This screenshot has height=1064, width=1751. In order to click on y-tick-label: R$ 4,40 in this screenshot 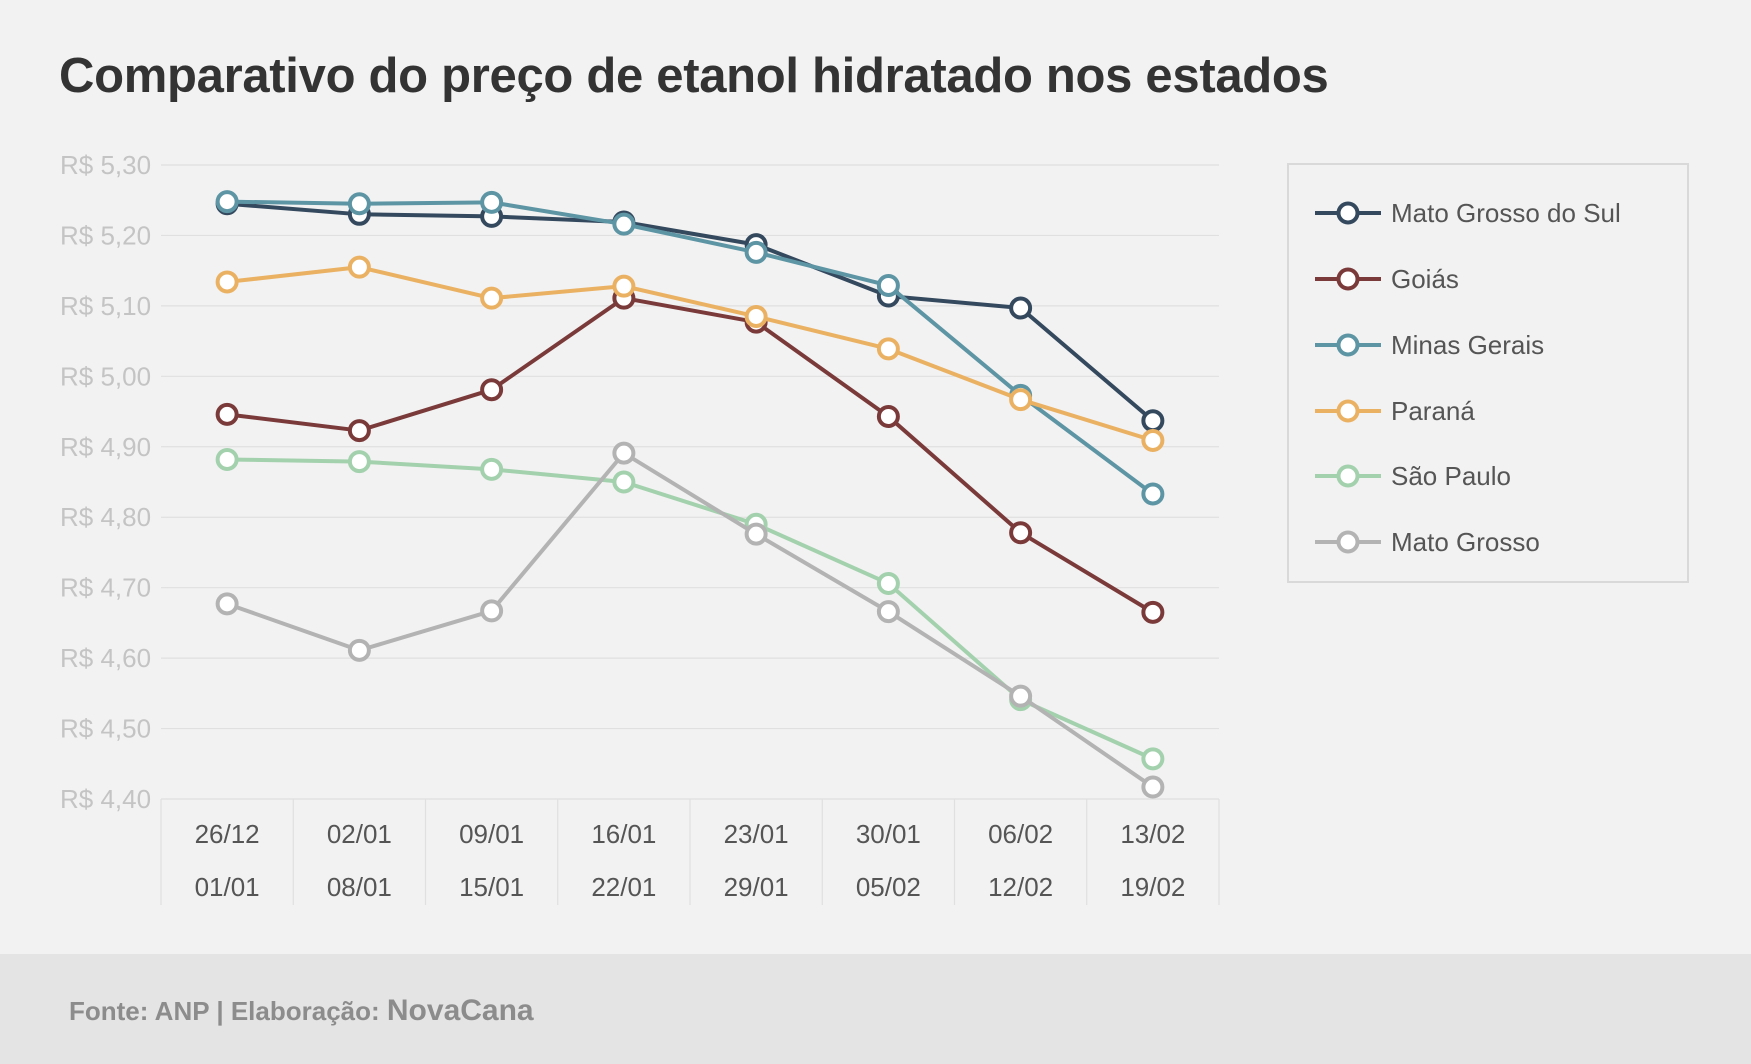, I will do `click(105, 799)`.